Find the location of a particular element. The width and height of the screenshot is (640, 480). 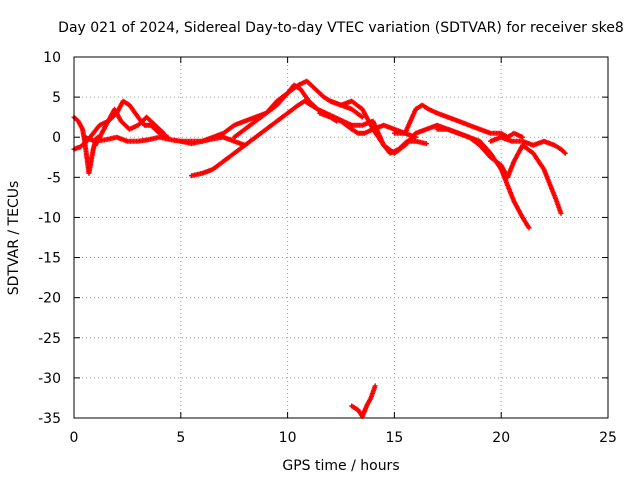

y-tick-label: 0 is located at coordinates (56, 138).